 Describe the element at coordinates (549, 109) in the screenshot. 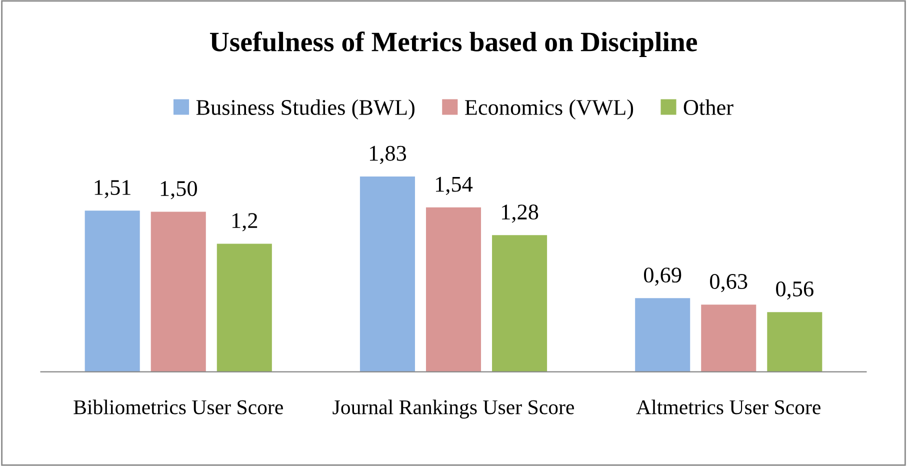

I see `legend-label: Economics (VWL)` at that location.